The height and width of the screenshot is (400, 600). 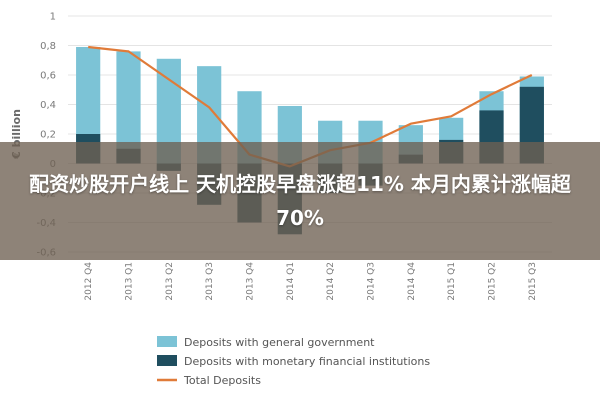 I want to click on x-tick-label: 2014 Q1, so click(x=291, y=281).